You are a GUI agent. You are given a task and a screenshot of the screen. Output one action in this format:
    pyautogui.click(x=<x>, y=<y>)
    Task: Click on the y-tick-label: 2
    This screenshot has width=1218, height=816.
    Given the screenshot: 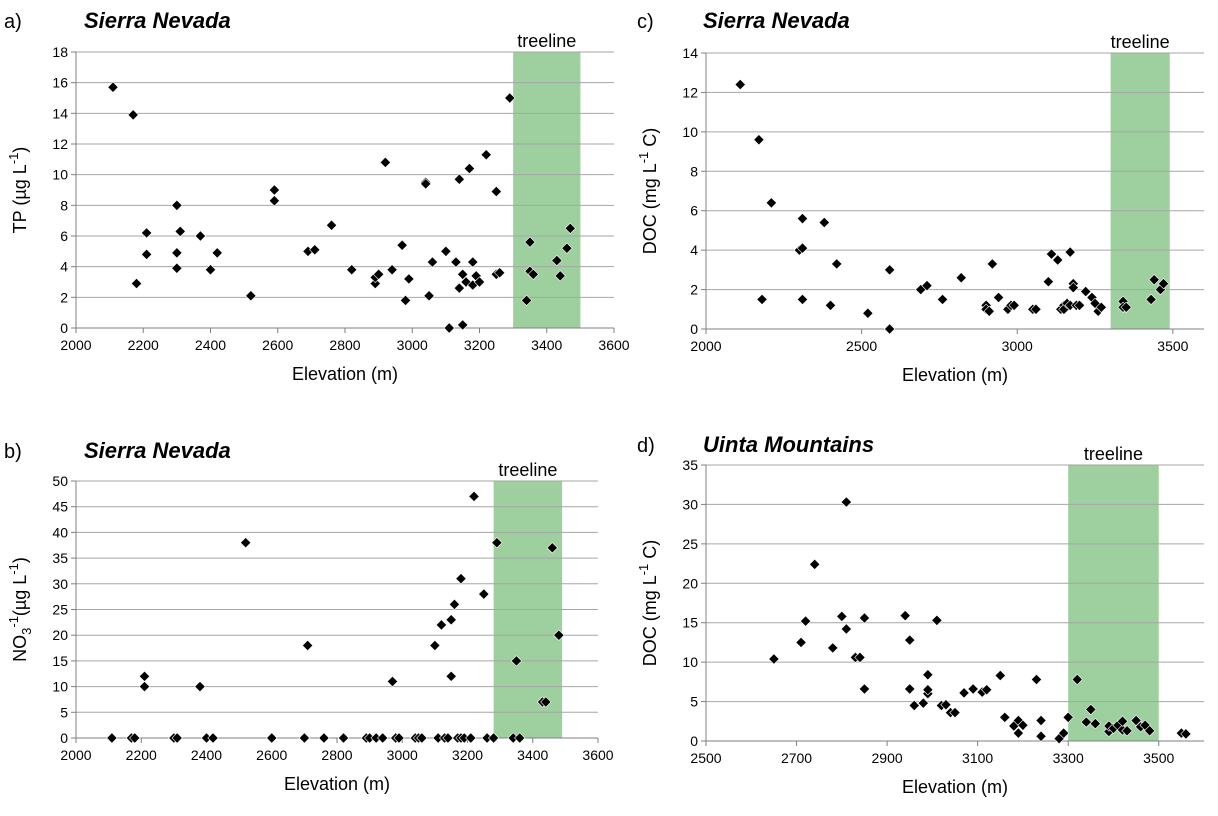 What is the action you would take?
    pyautogui.click(x=64, y=297)
    